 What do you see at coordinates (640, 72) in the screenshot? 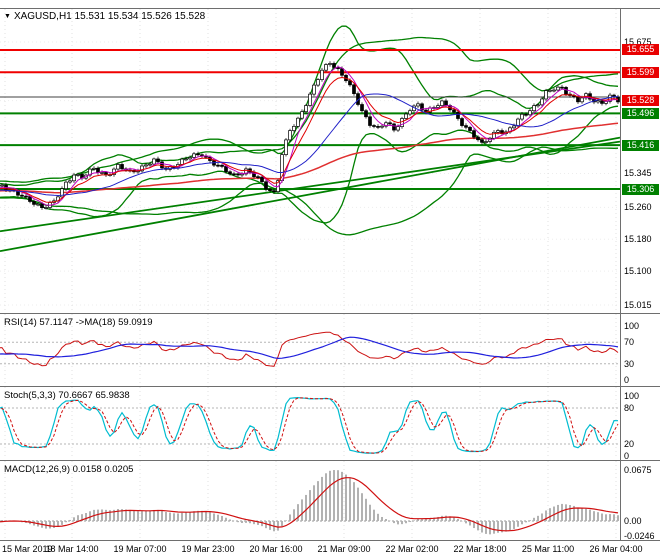
I see `price-level-label-15599: 15.599` at bounding box center [640, 72].